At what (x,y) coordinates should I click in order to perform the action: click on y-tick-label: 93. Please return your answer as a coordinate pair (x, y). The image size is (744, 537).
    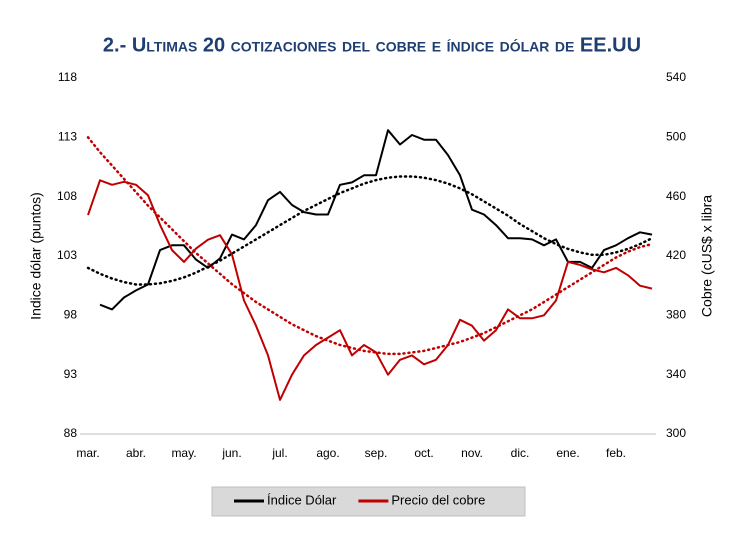
    Looking at the image, I should click on (71, 374).